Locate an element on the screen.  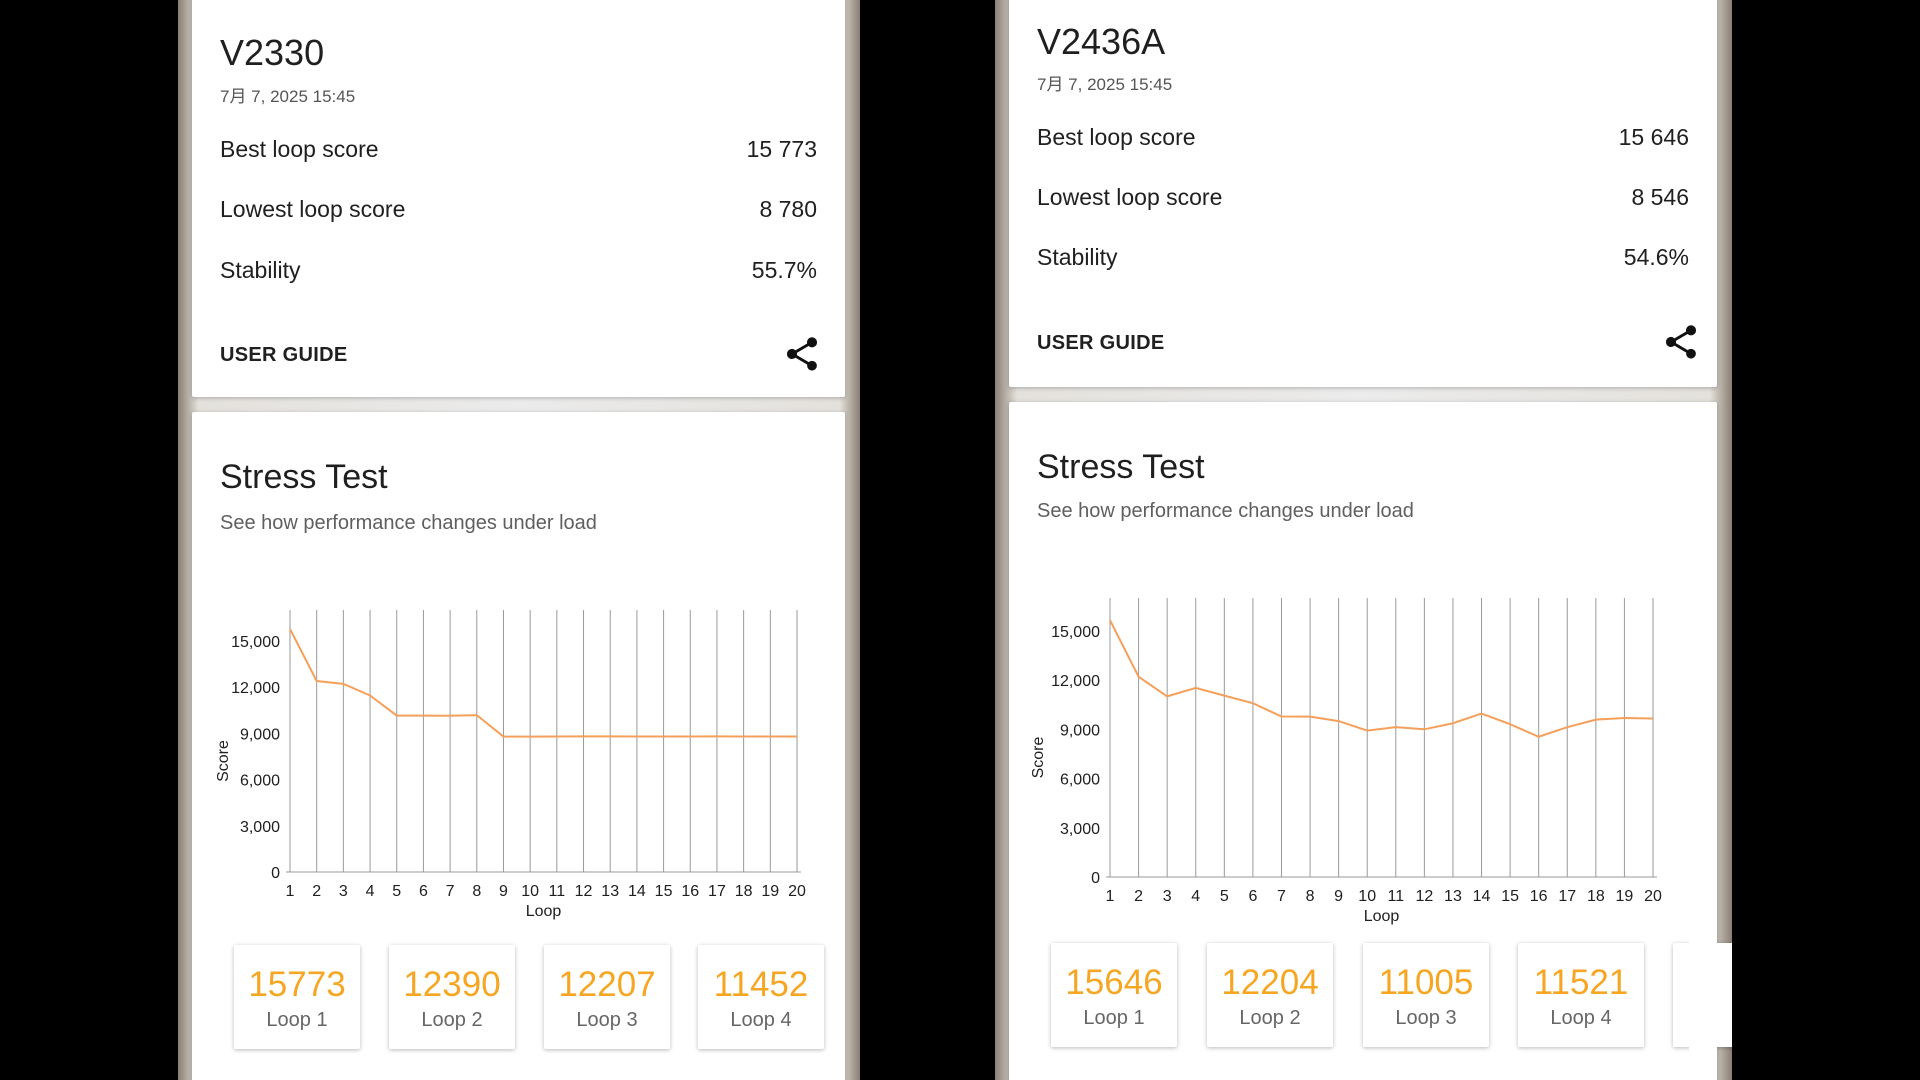
right-loop-card-2: 12204 Loop 2 is located at coordinates (1270, 995).